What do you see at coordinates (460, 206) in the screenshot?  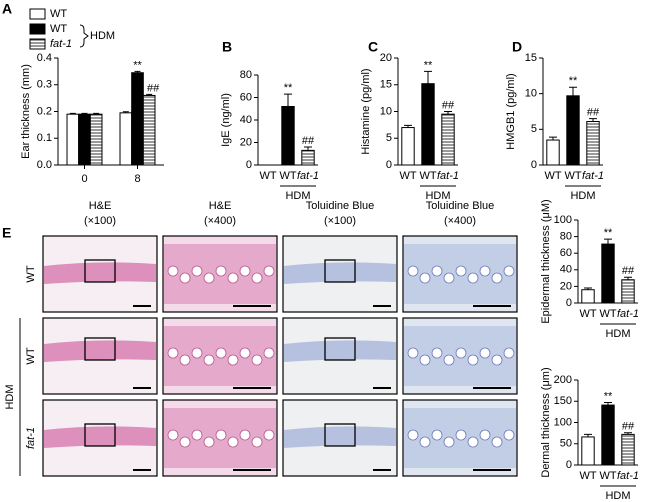 I see `column-stain: Toluidine Blue` at bounding box center [460, 206].